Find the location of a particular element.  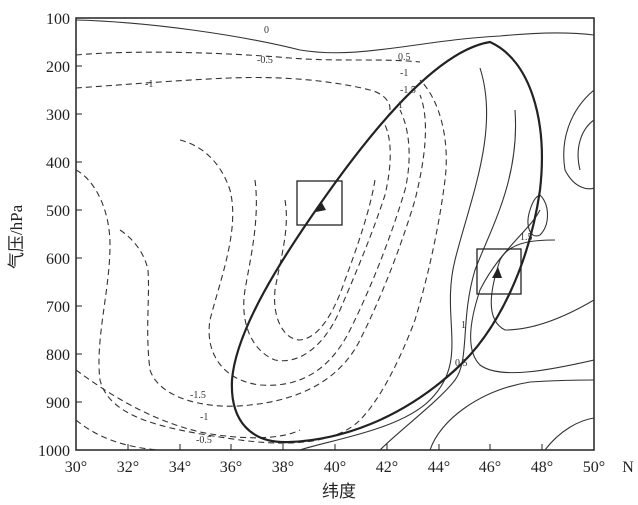

contour-zero-top is located at coordinates (335, 36).